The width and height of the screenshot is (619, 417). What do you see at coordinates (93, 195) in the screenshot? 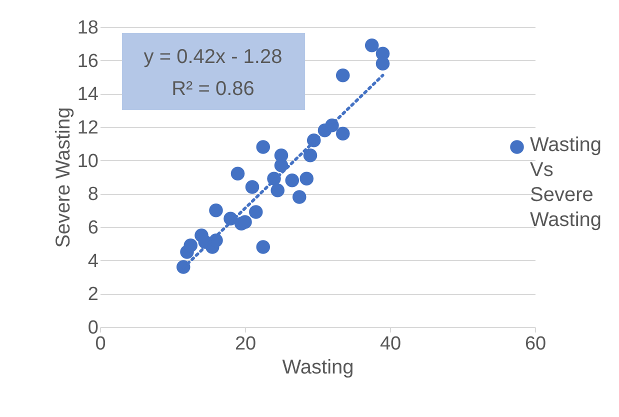
I see `y-tick-label: 8` at bounding box center [93, 195].